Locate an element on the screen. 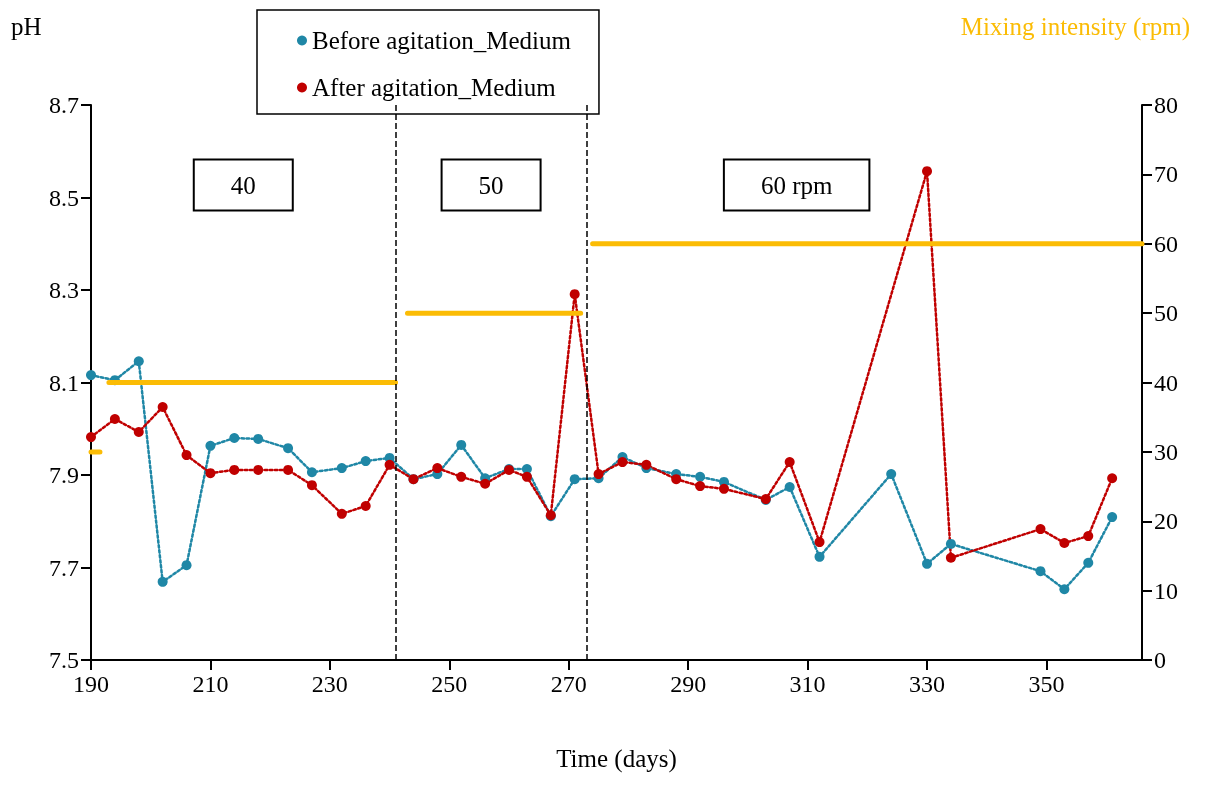 This screenshot has height=798, width=1221. x-tick-label: 230 is located at coordinates (329, 684).